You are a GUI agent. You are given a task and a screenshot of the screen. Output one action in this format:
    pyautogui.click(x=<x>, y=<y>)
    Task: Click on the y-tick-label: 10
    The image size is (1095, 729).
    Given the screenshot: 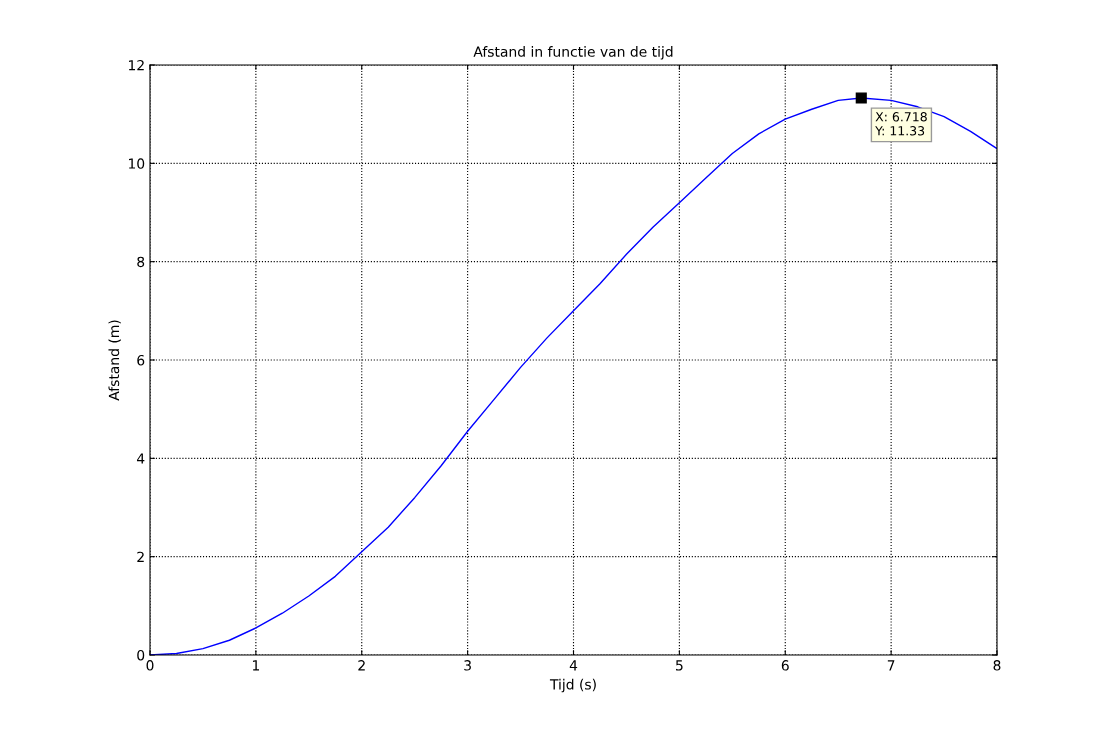 What is the action you would take?
    pyautogui.click(x=136, y=163)
    